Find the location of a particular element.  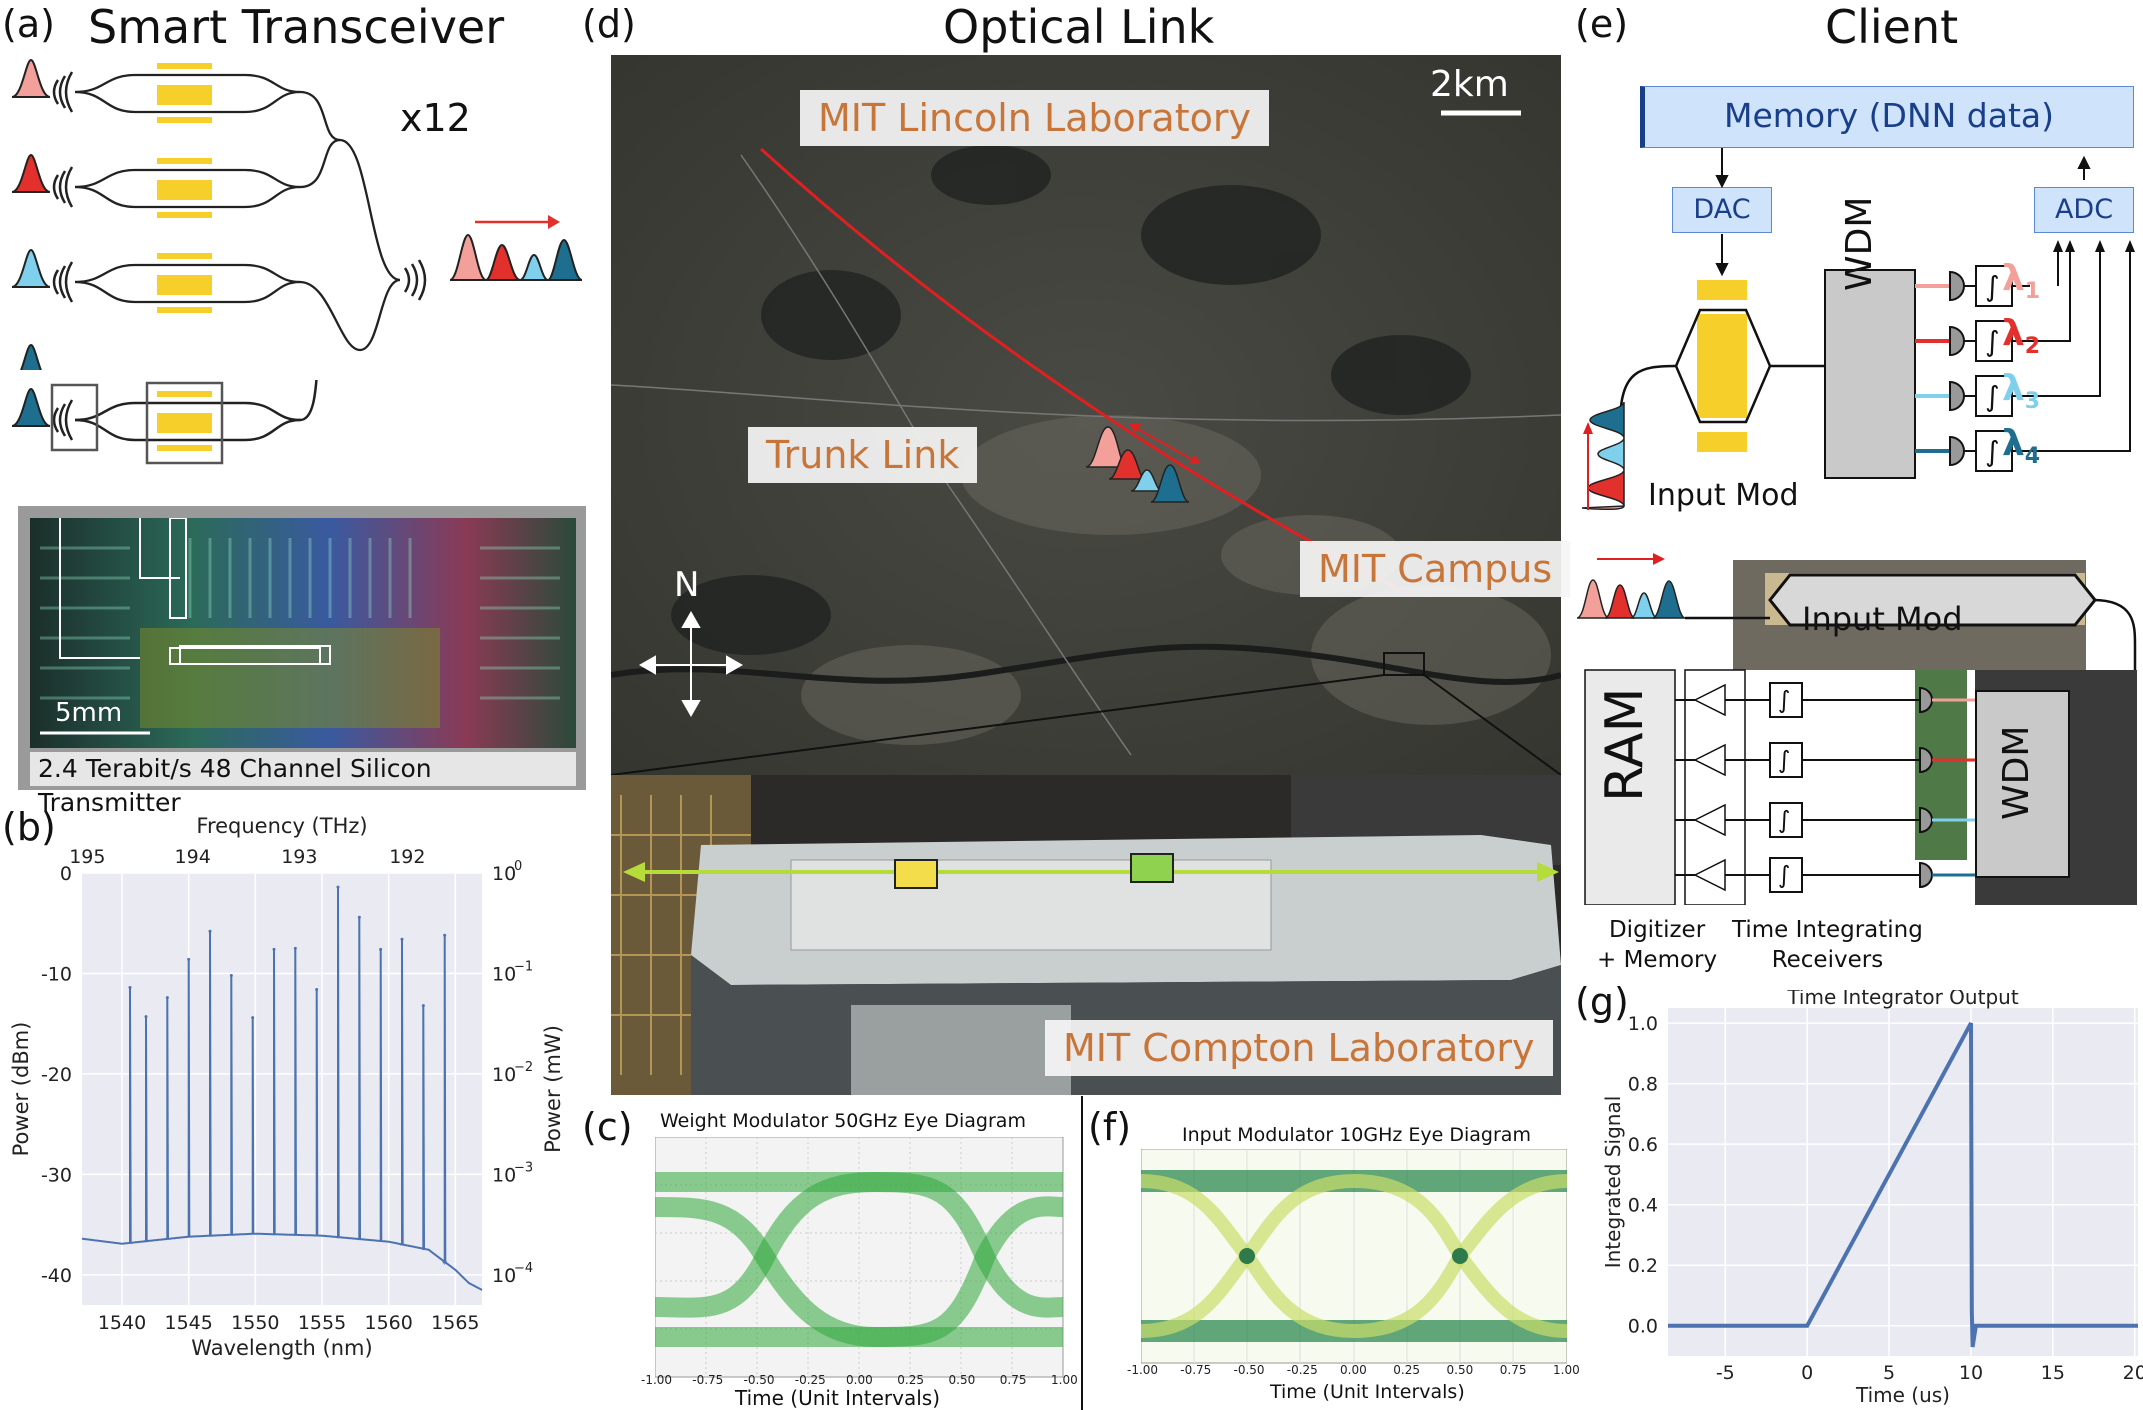

panel-g-letter: (g) is located at coordinates (1602, 1002).